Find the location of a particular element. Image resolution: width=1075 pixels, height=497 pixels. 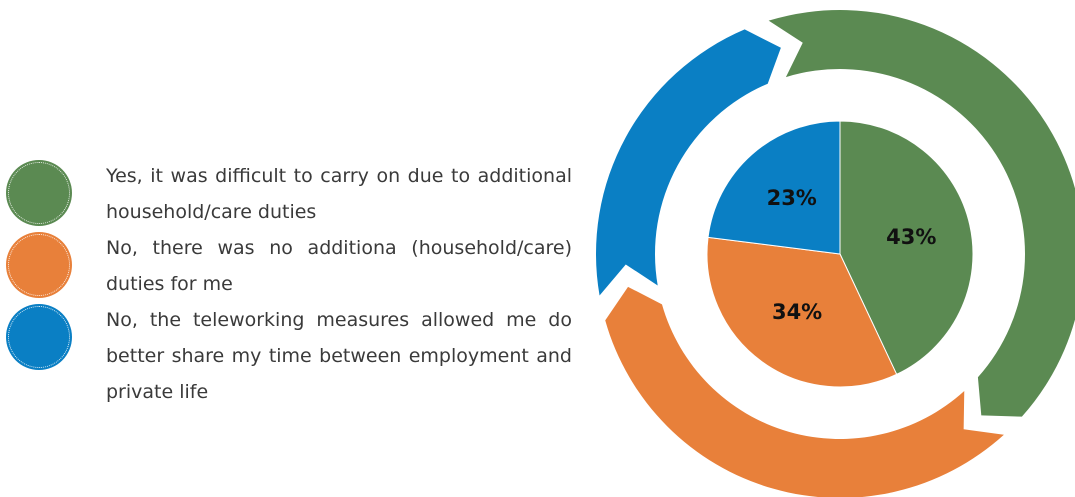

ring-segment is located at coordinates (688, 162).